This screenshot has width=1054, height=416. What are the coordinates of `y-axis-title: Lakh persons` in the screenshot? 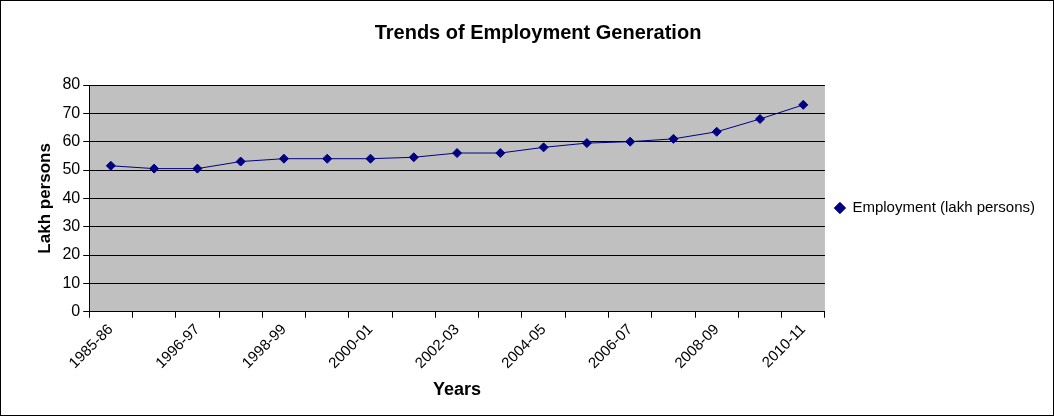 It's located at (44, 198).